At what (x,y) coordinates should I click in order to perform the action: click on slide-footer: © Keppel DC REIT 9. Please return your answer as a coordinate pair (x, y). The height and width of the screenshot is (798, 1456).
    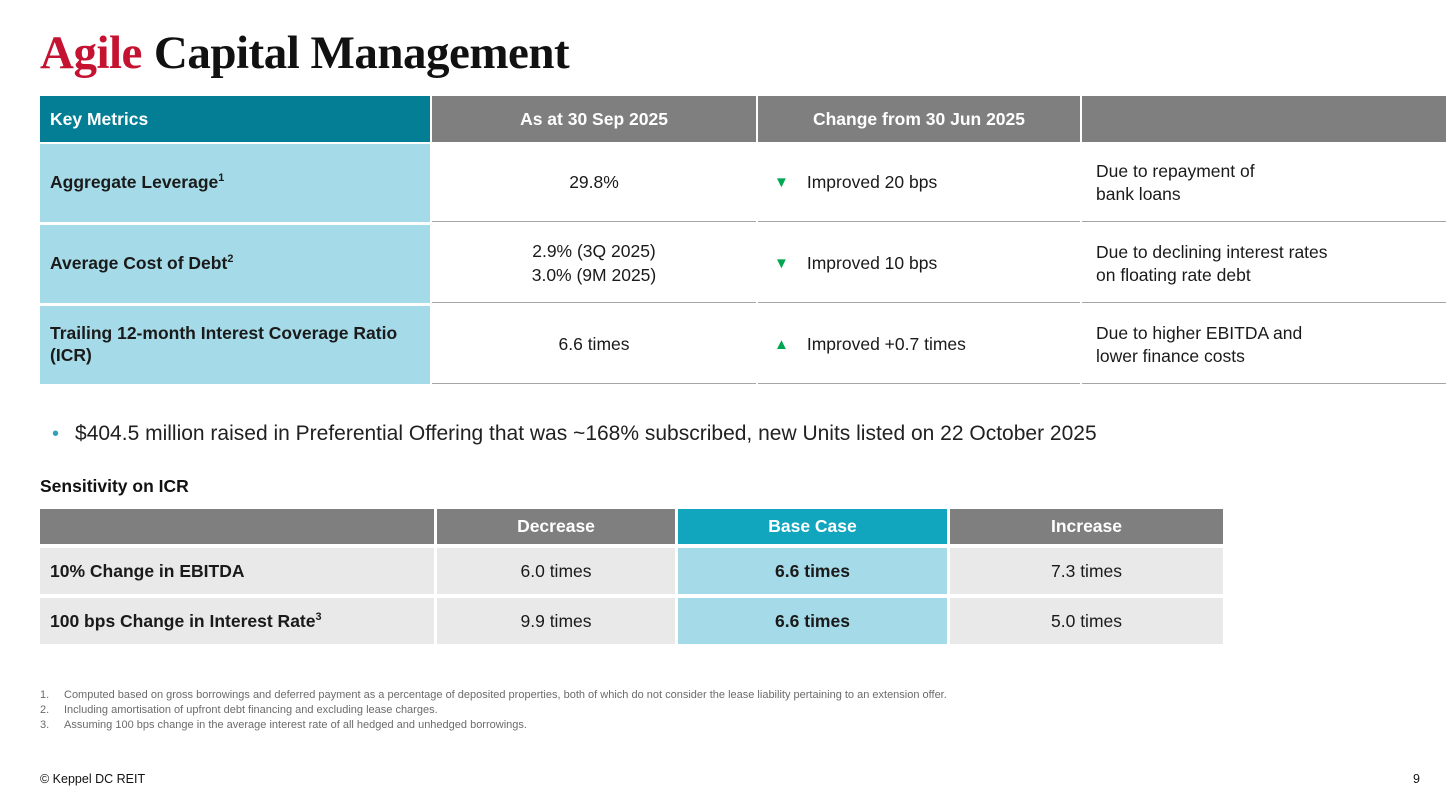
    Looking at the image, I should click on (730, 779).